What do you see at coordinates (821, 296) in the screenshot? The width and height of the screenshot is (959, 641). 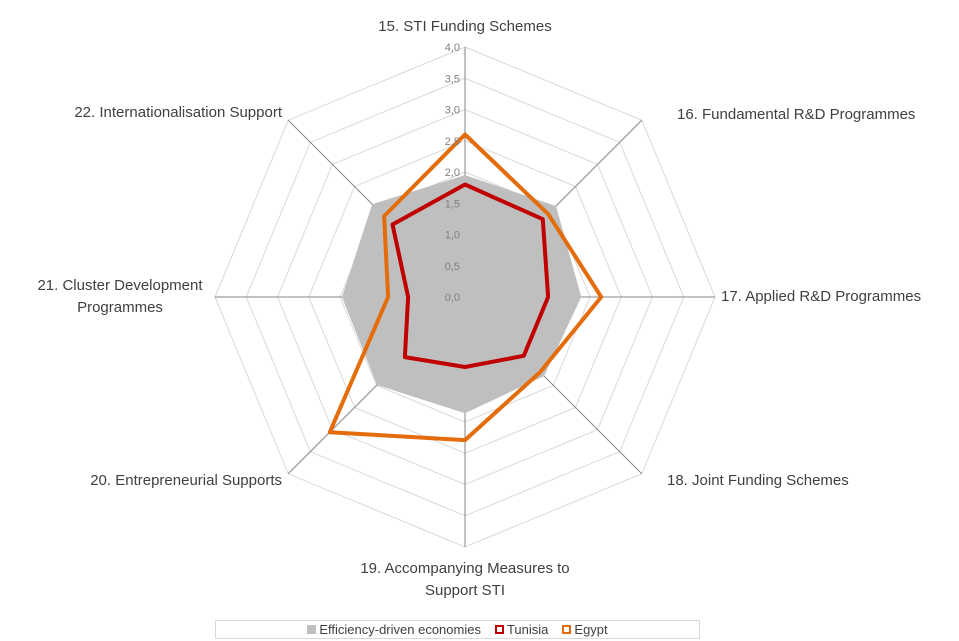 I see `category-label: 17. Applied R&D Programmes` at bounding box center [821, 296].